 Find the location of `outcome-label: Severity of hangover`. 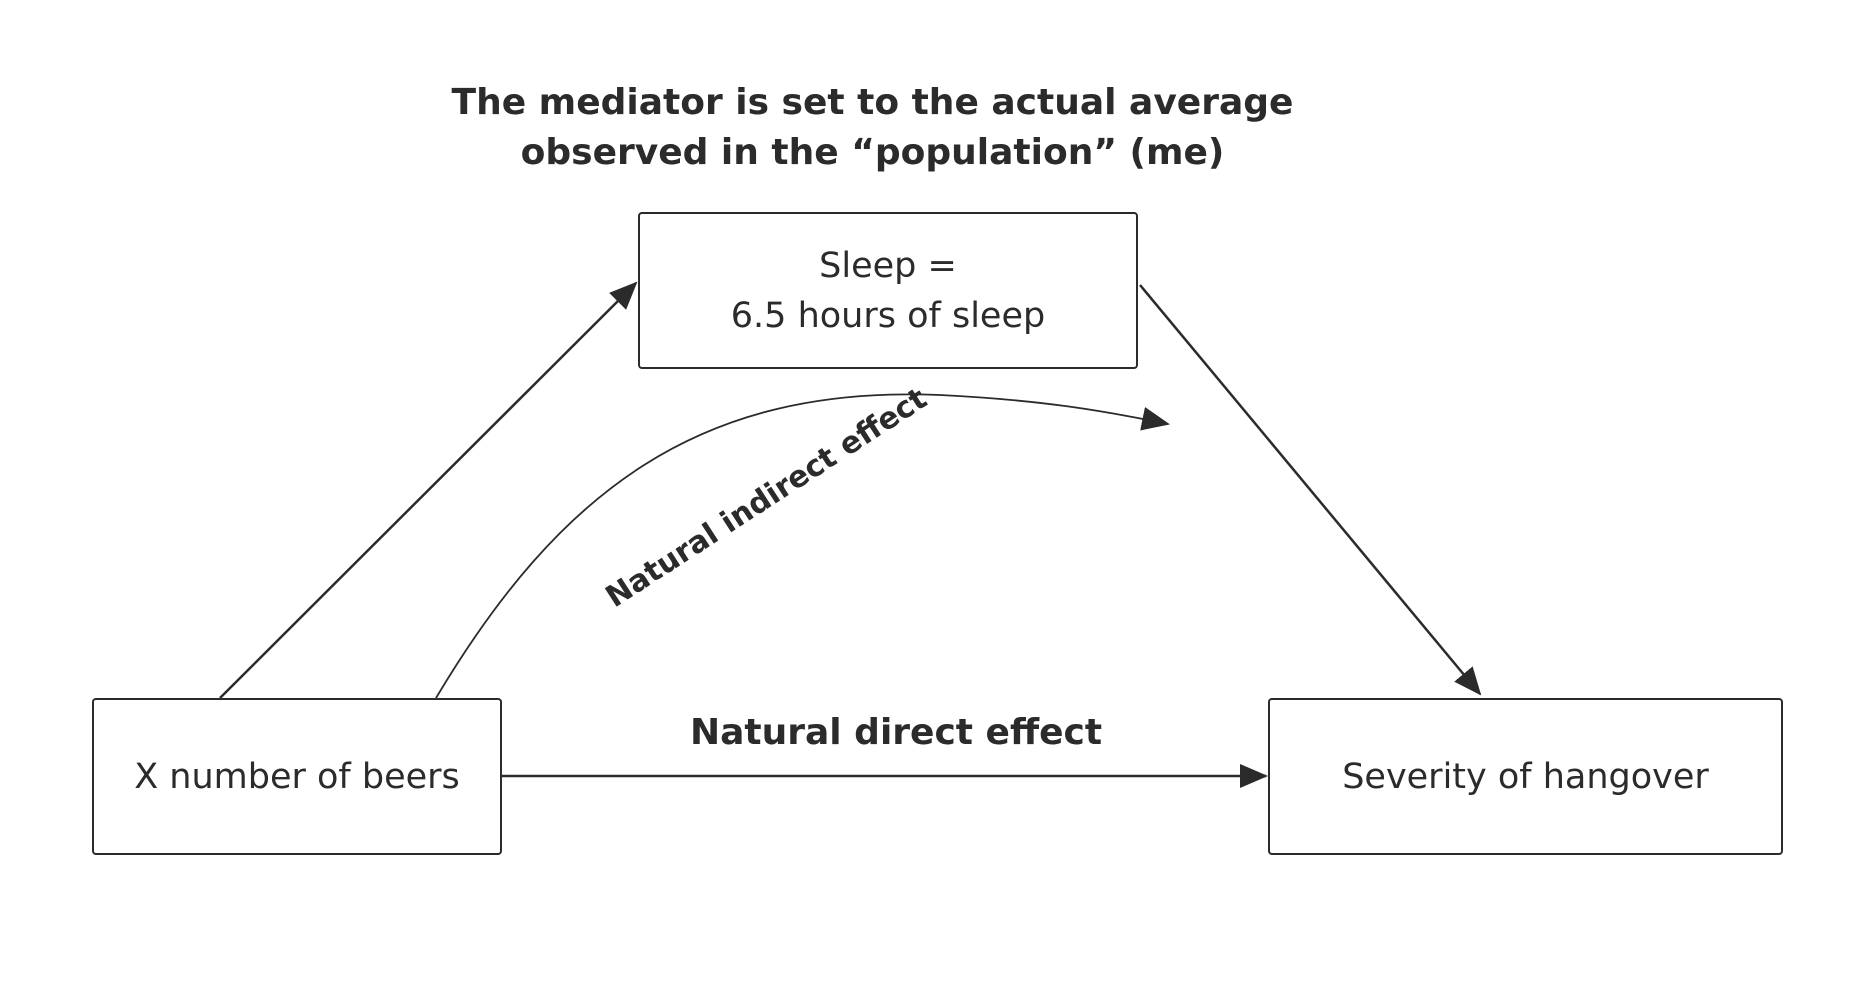

outcome-label: Severity of hangover is located at coordinates (1525, 776).